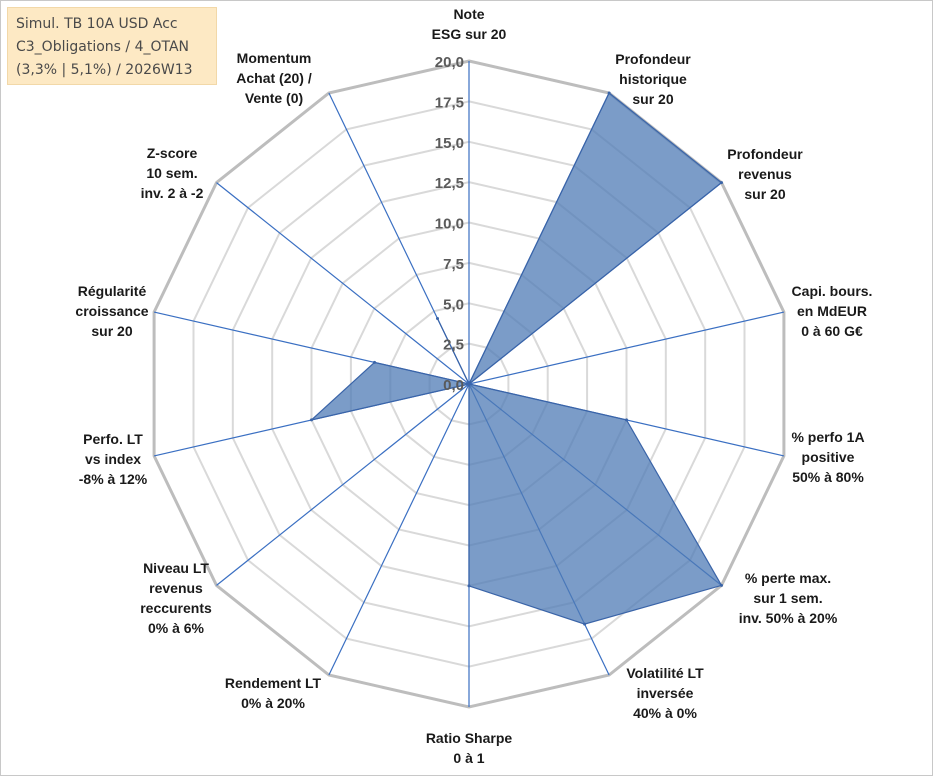  I want to click on axis-label: Note ESG sur 20, so click(469, 24).